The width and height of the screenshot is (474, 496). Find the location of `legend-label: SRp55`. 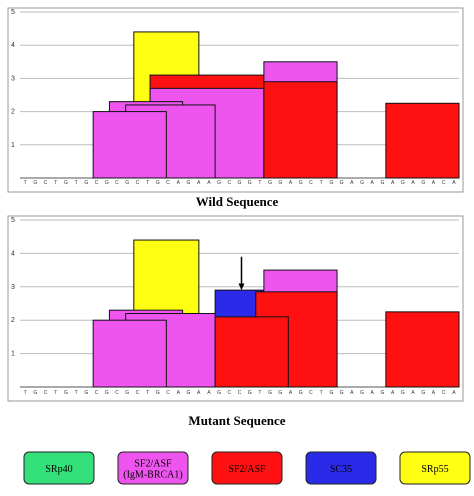

legend-label: SRp55 is located at coordinates (434, 469).